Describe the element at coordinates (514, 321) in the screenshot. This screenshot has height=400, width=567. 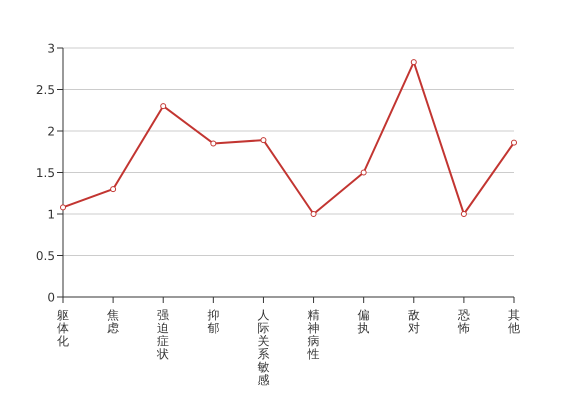
I see `x-tick-label: 其他` at that location.